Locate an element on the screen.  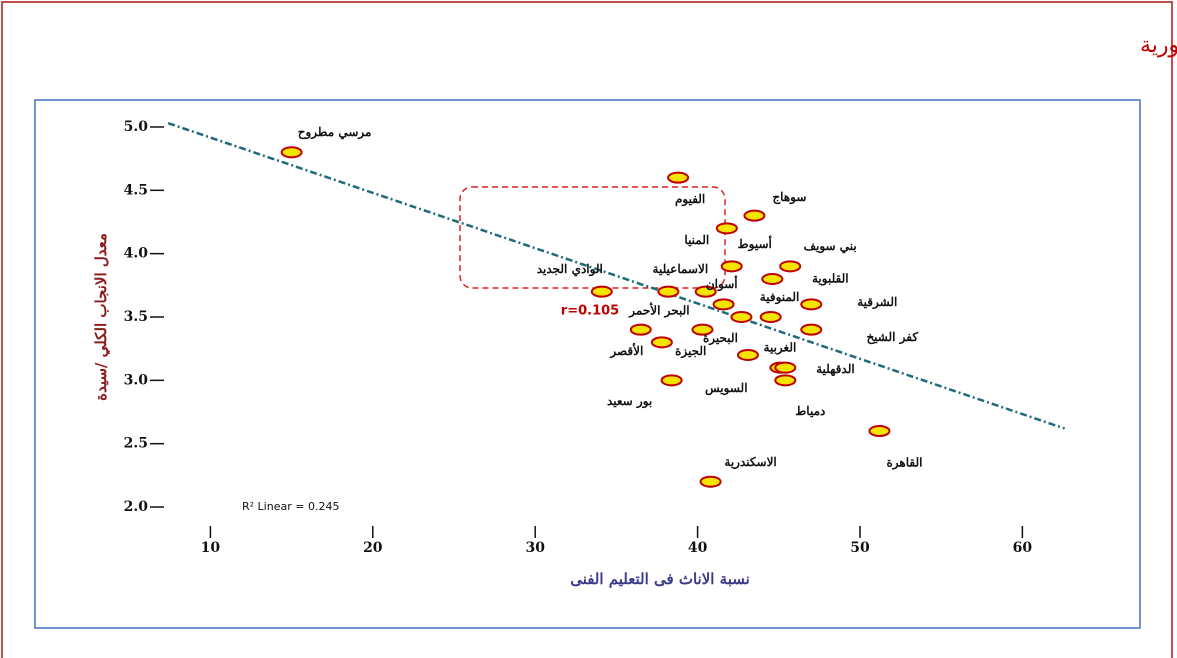
y-tick-label: 2.5 is located at coordinates (136, 444).